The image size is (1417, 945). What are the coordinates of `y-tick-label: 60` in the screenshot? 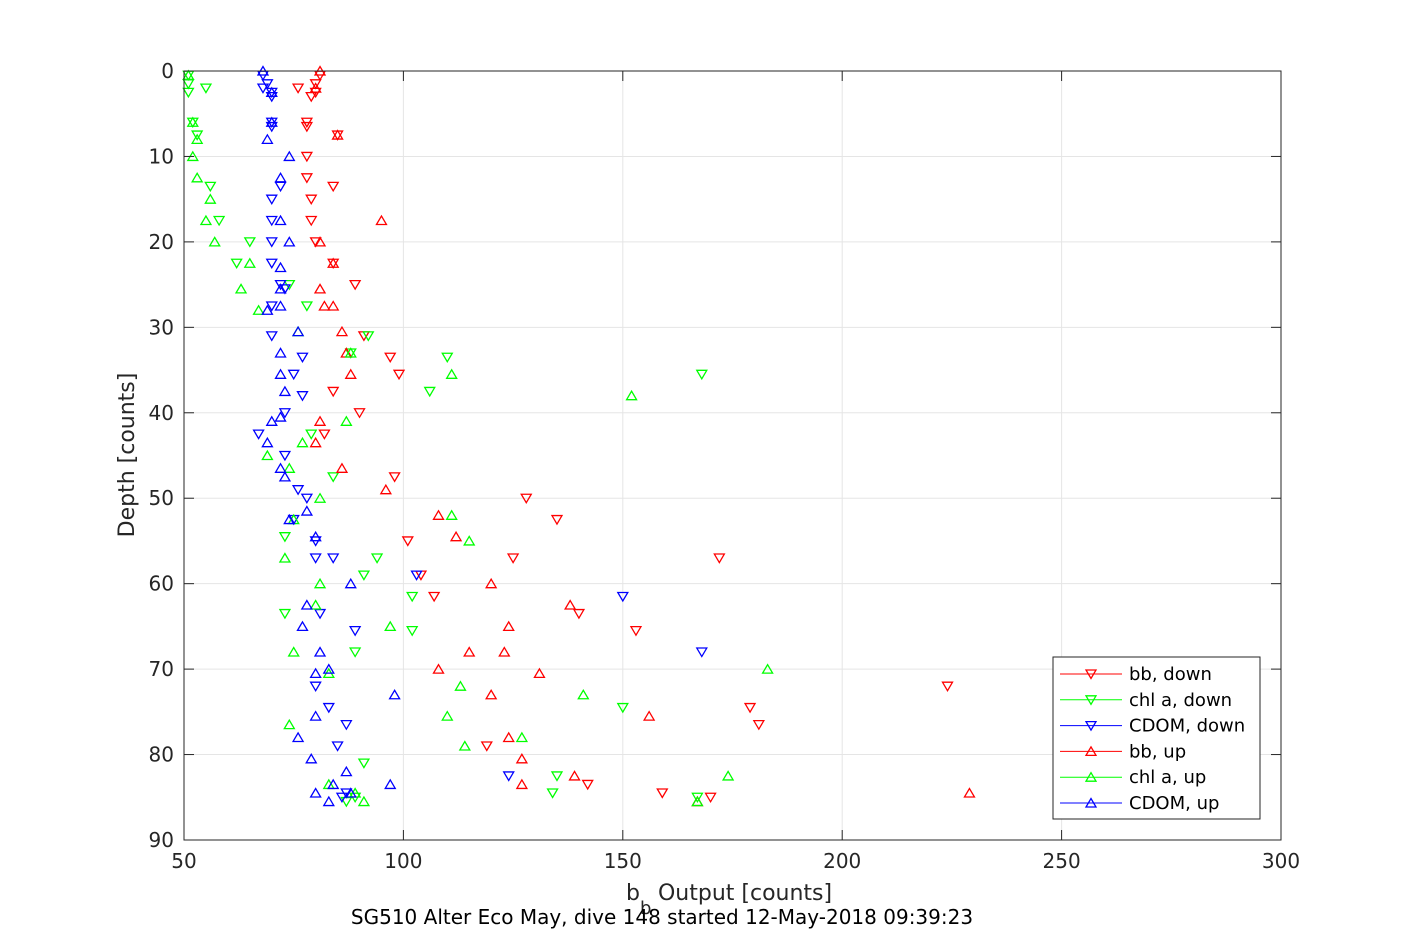 It's located at (161, 584).